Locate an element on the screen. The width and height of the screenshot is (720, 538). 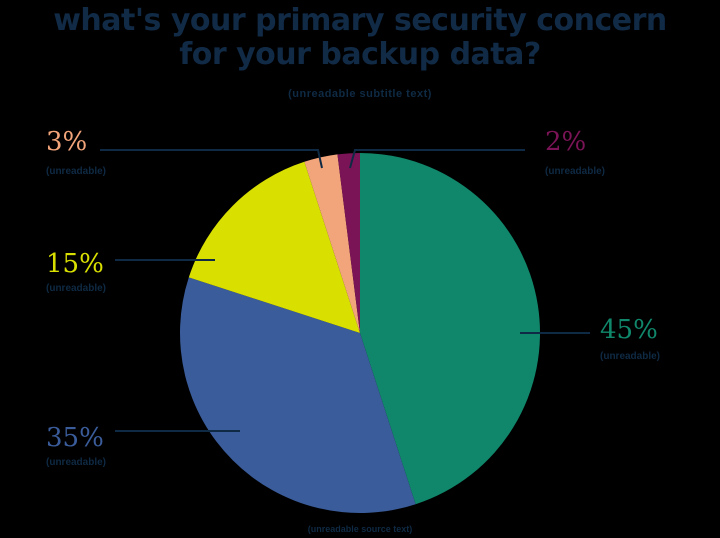
label-pct-3: 3% is located at coordinates (67, 142).